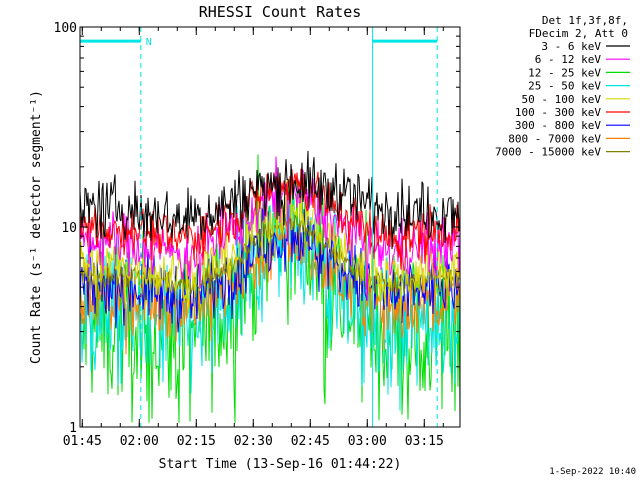  Describe the element at coordinates (558, 112) in the screenshot. I see `legend-entry-label: 100 - 300 keV` at that location.